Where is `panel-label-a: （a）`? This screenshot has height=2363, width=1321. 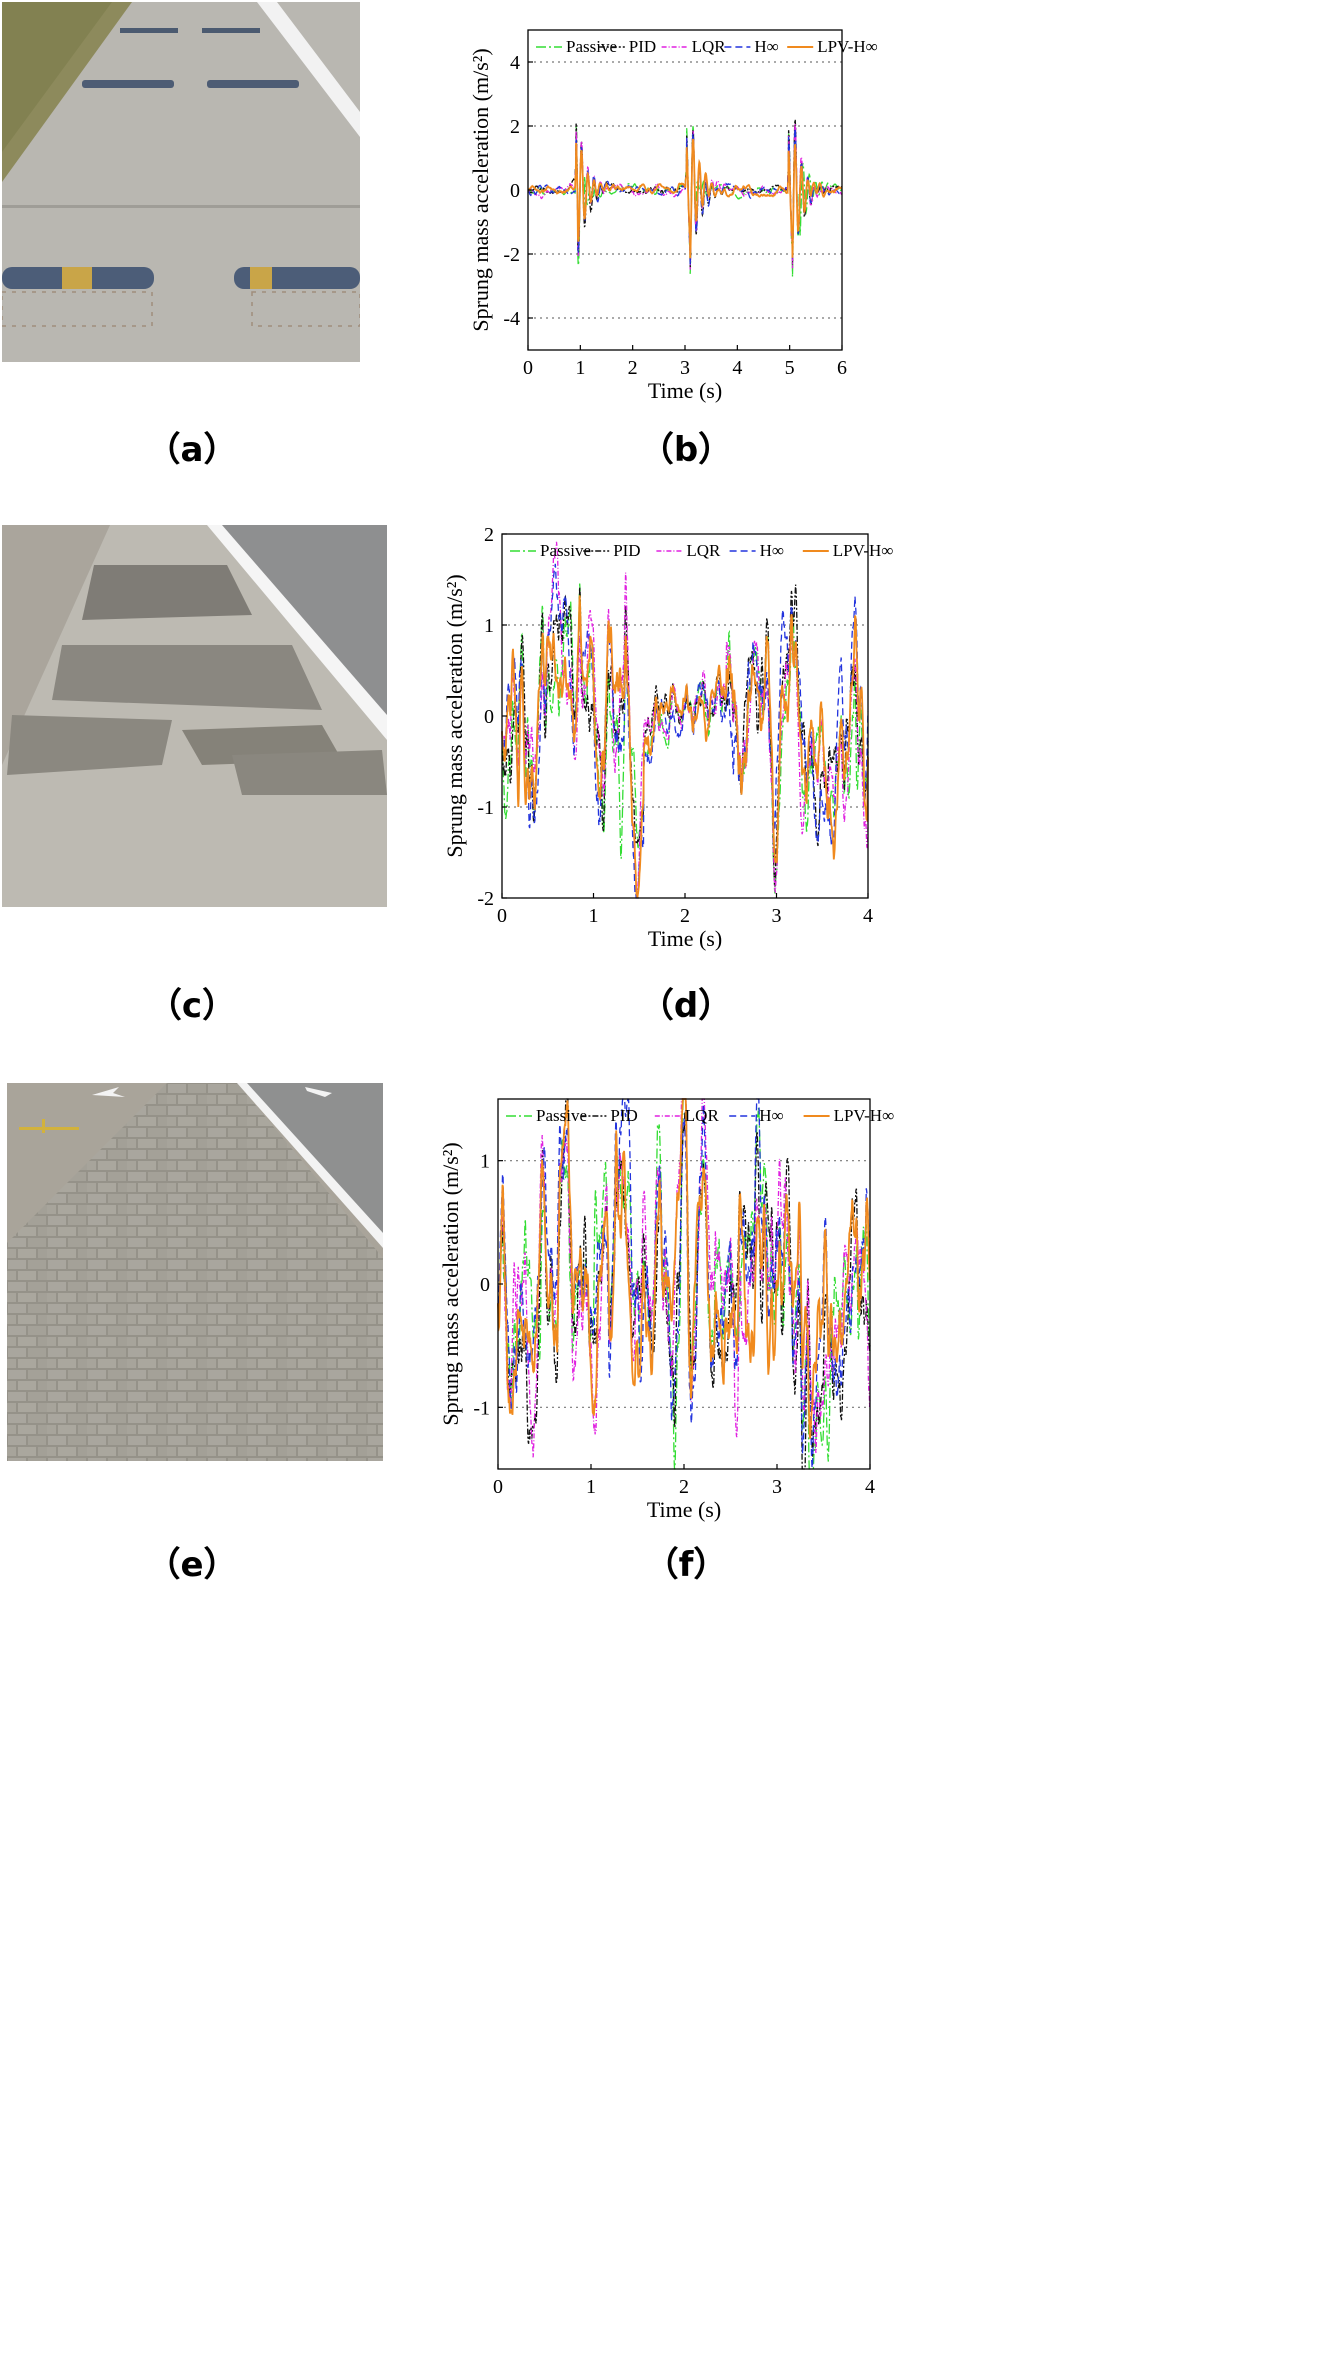
panel-label-a: （a） is located at coordinates (192, 450).